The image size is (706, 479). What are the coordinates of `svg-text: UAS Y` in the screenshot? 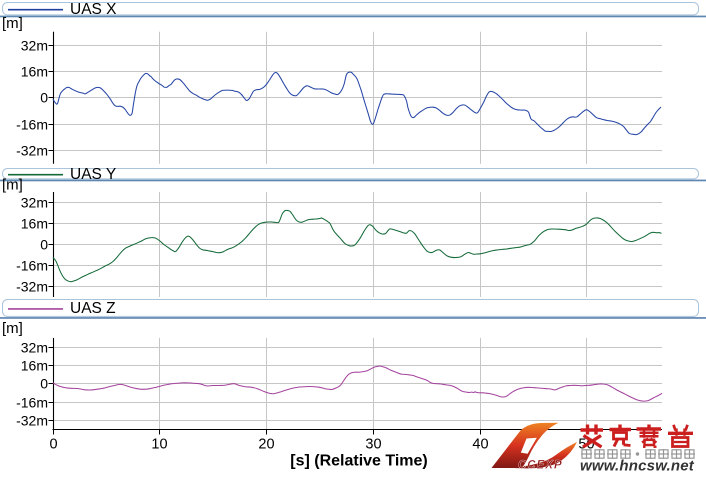 It's located at (93, 174).